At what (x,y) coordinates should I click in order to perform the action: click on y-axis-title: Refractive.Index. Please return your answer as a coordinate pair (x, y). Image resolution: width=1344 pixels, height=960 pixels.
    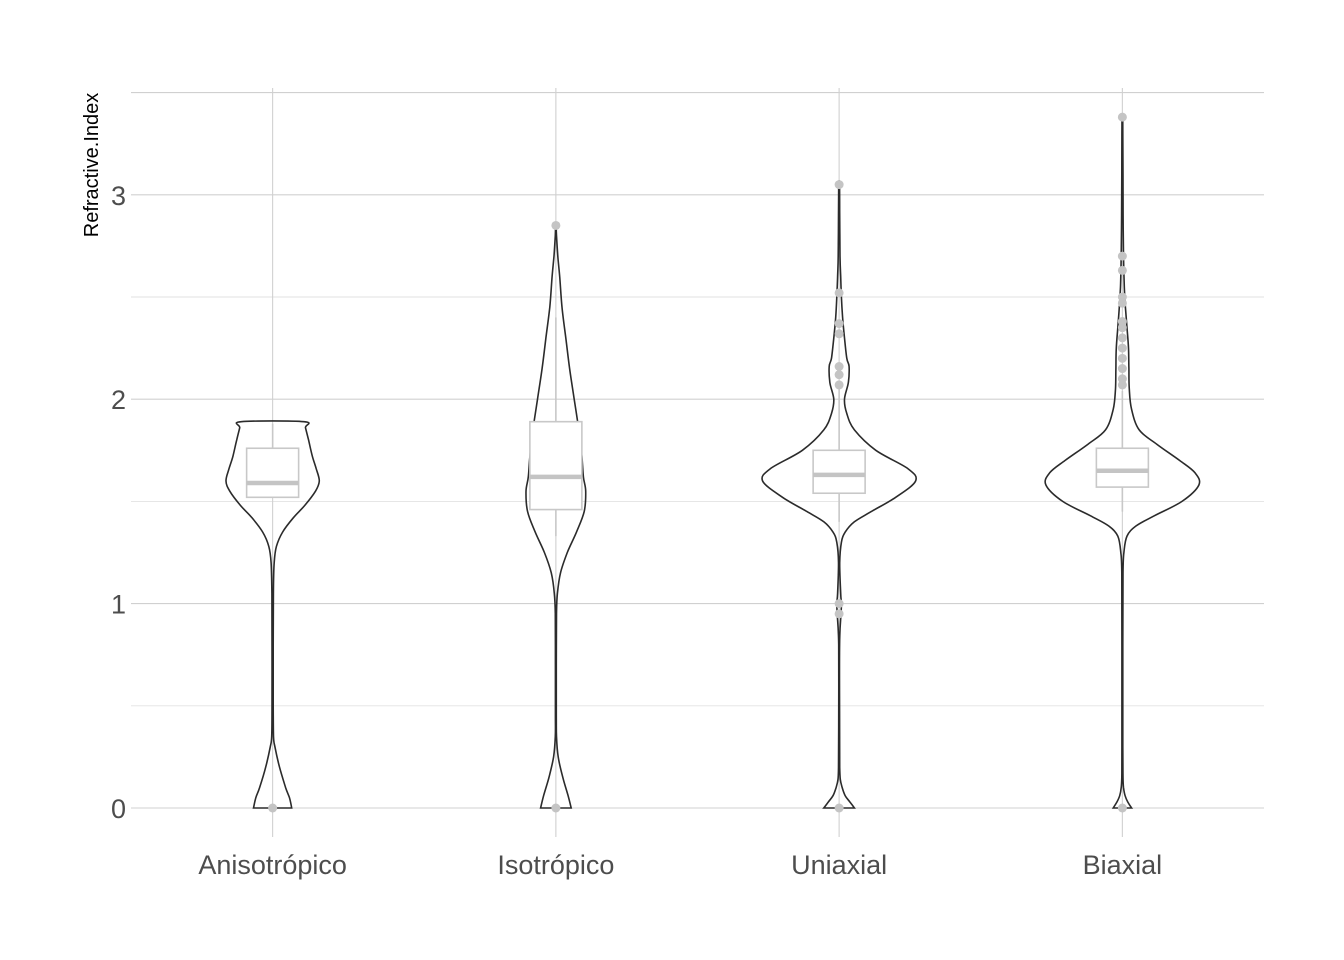
    Looking at the image, I should click on (92, 165).